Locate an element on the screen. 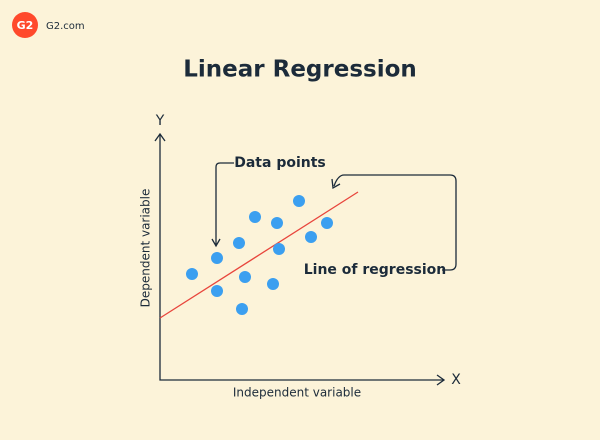  site-name: G2.com is located at coordinates (65, 26).